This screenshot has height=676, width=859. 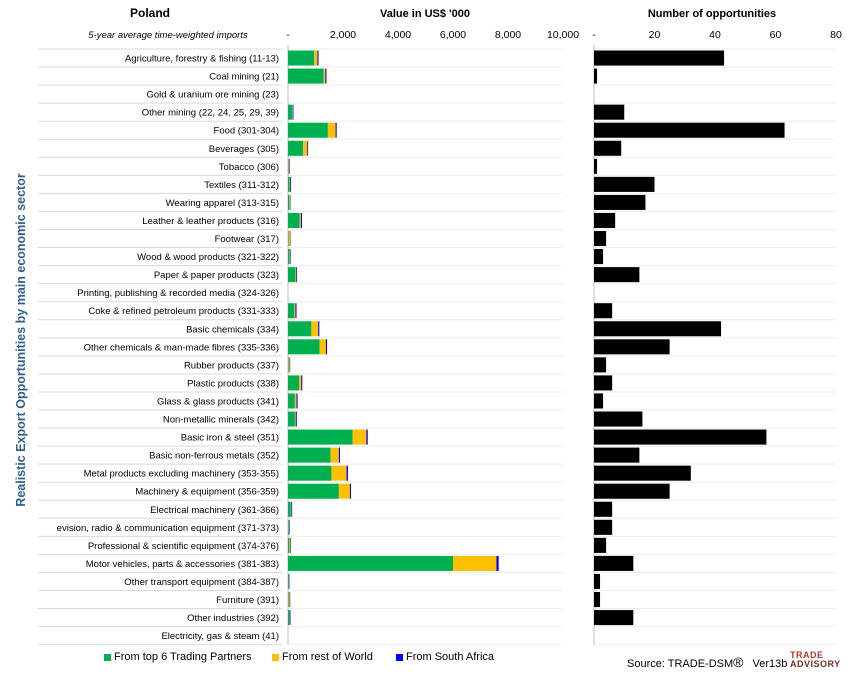 I want to click on category-label: Basic non-ferrous metals (352), so click(x=214, y=456).